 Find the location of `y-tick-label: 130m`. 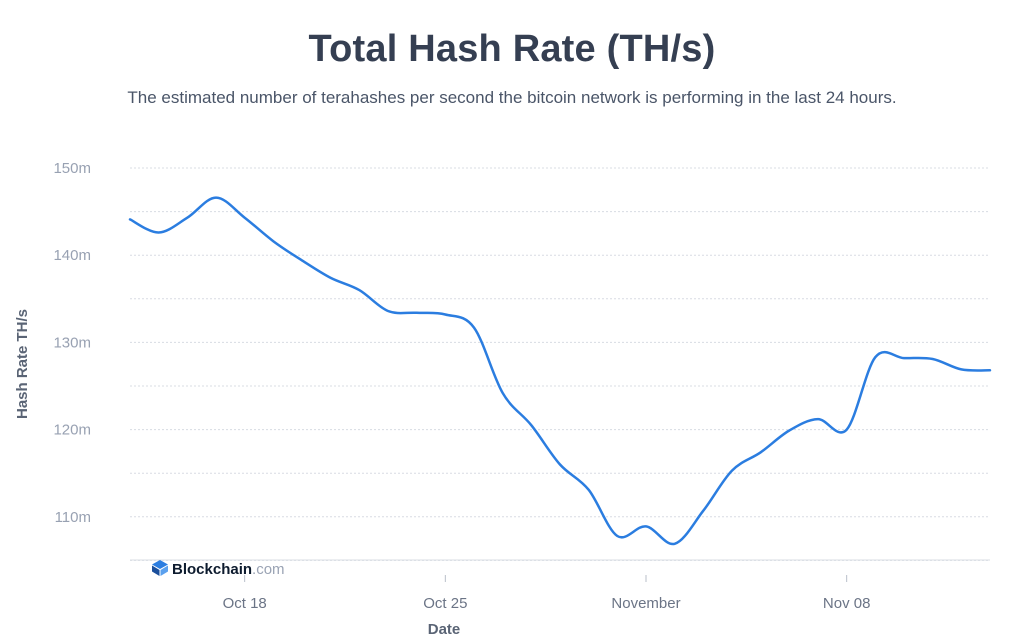

y-tick-label: 130m is located at coordinates (72, 342).